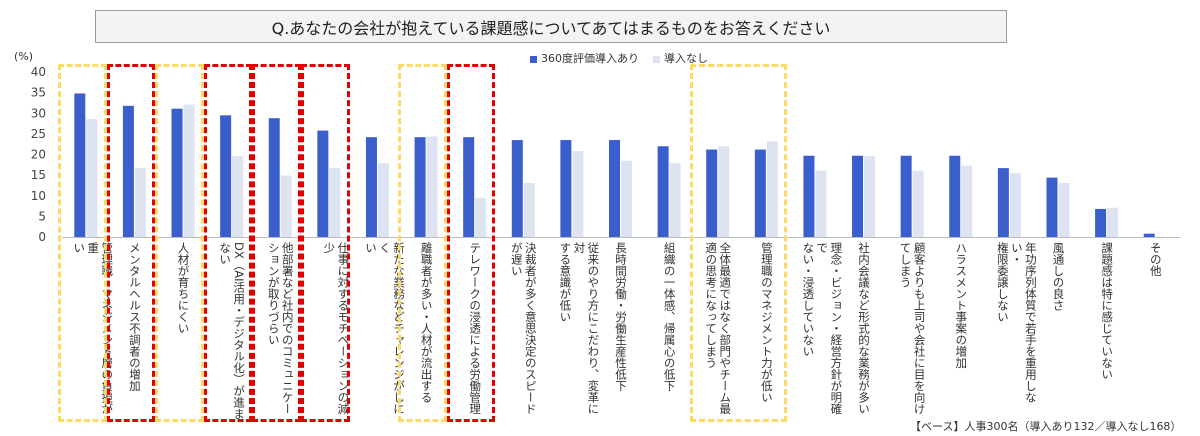 Image resolution: width=1200 pixels, height=436 pixels. Describe the element at coordinates (38, 72) in the screenshot. I see `y-tick-label: 40` at that location.